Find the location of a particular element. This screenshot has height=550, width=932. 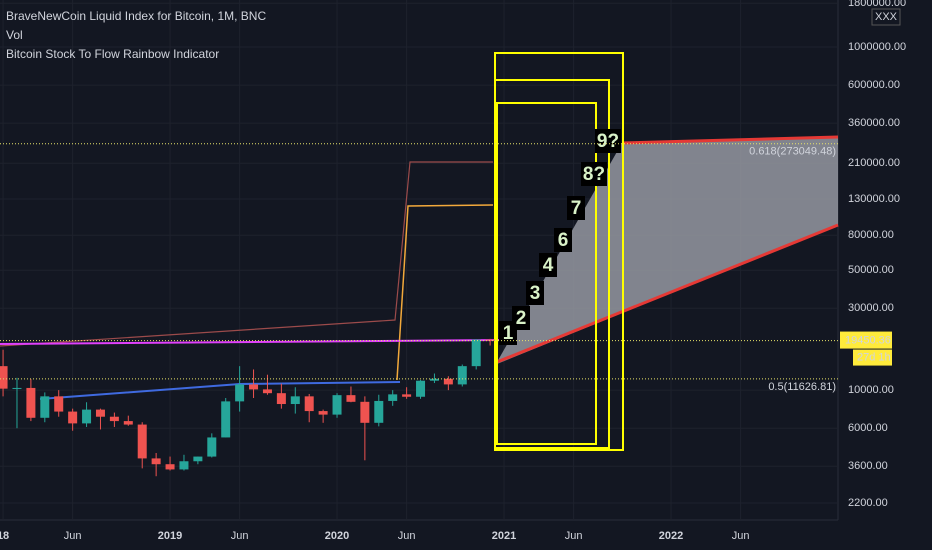

countdown-box is located at coordinates (872, 357).